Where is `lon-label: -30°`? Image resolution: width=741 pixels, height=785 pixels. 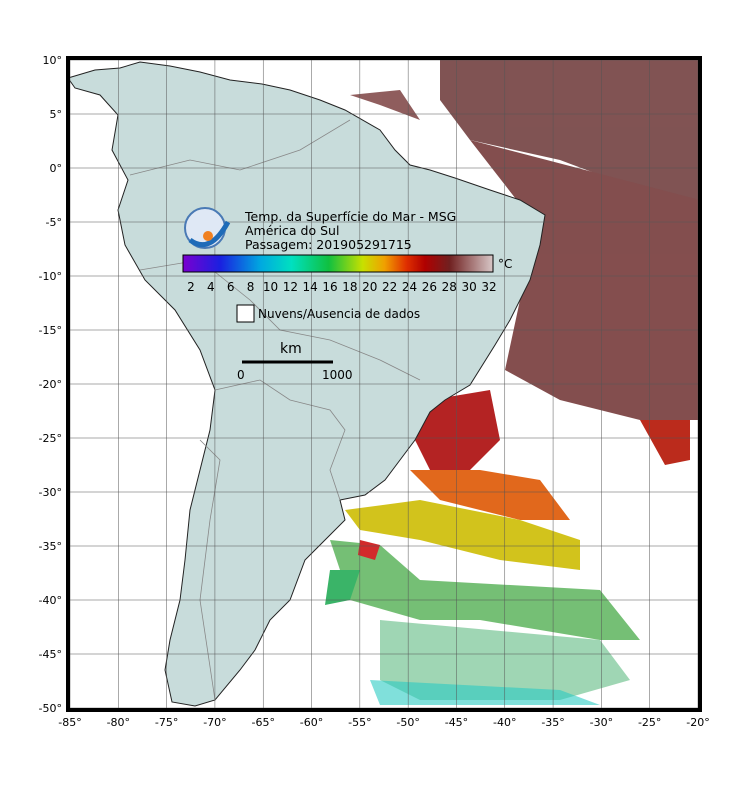
lon-label: -30° is located at coordinates (601, 722).